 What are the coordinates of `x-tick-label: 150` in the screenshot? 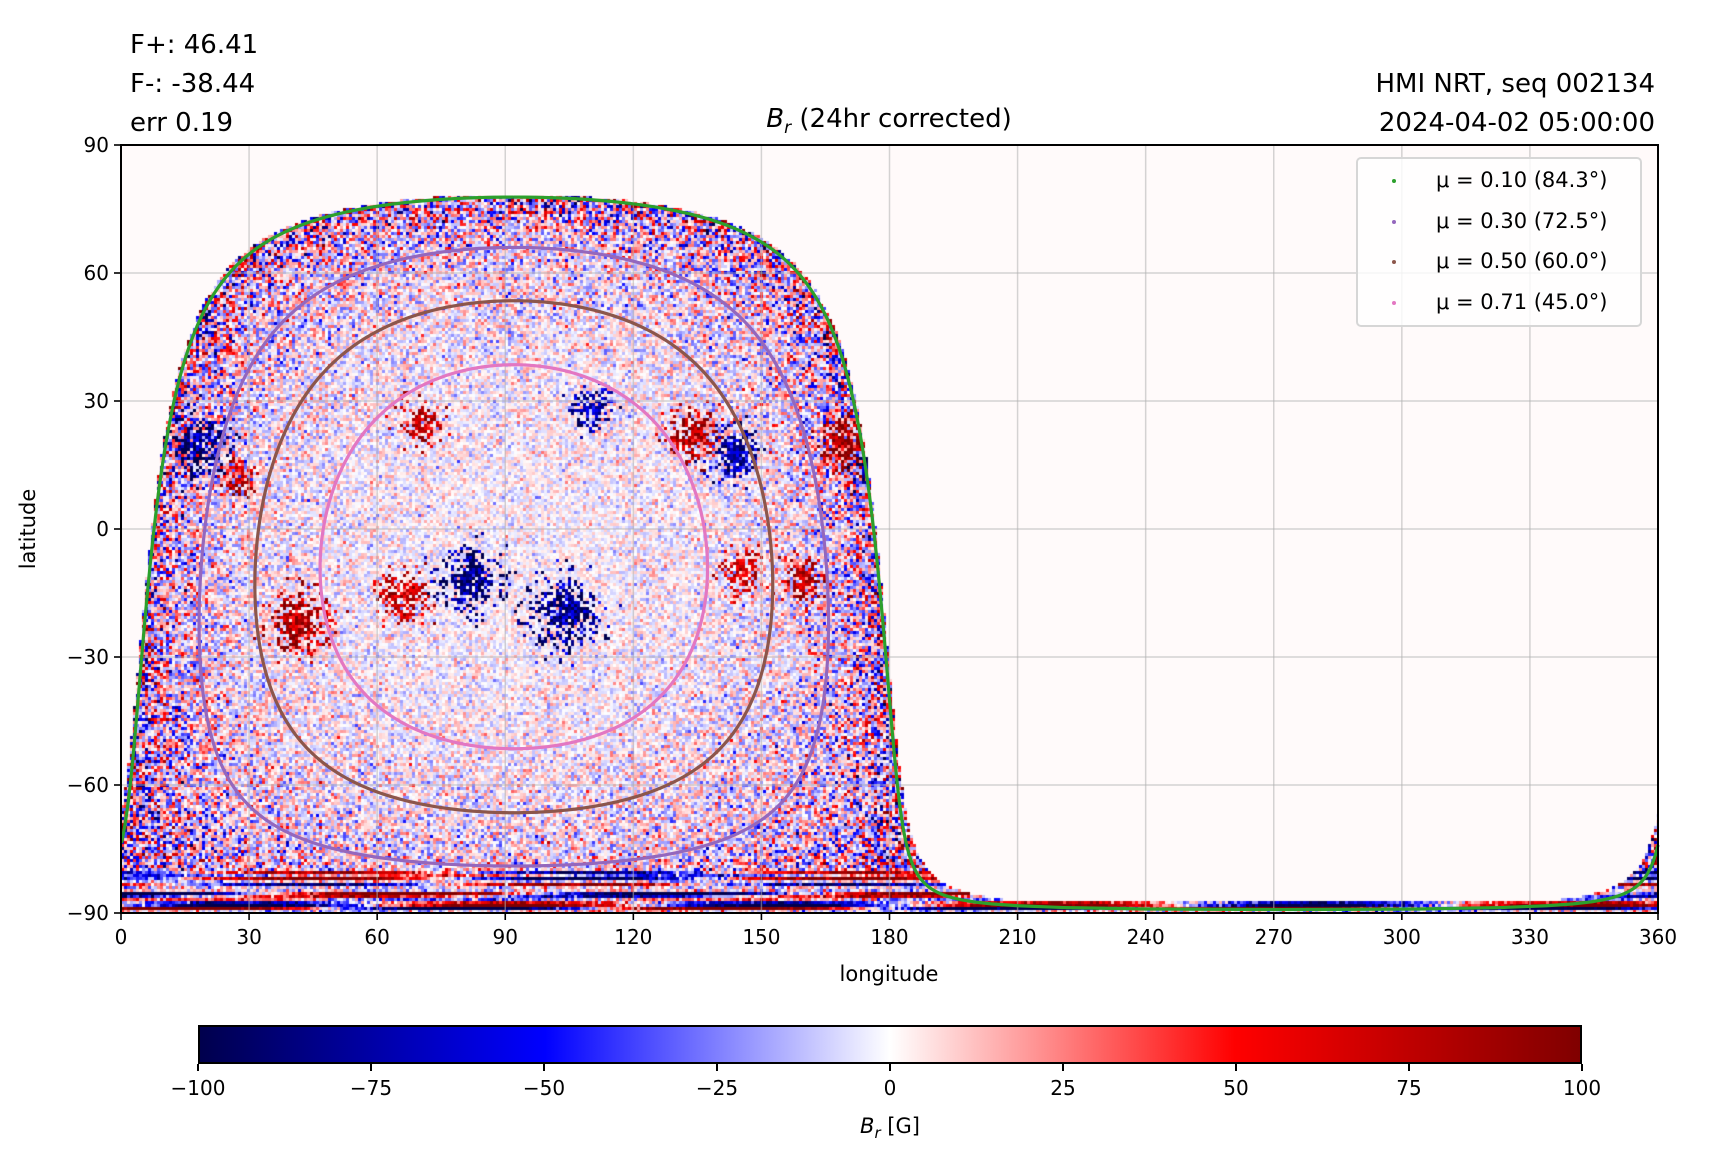 It's located at (761, 937).